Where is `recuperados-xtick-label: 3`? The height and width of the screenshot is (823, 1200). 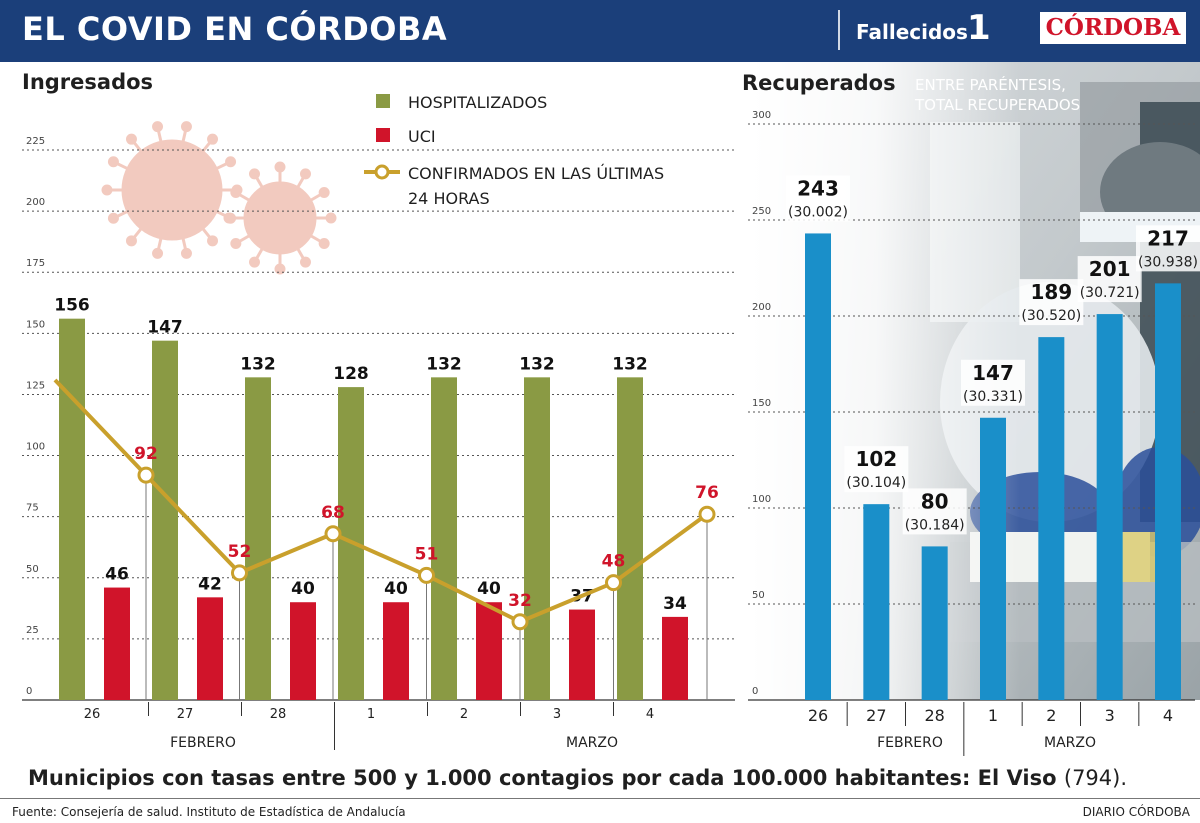 recuperados-xtick-label: 3 is located at coordinates (1110, 715).